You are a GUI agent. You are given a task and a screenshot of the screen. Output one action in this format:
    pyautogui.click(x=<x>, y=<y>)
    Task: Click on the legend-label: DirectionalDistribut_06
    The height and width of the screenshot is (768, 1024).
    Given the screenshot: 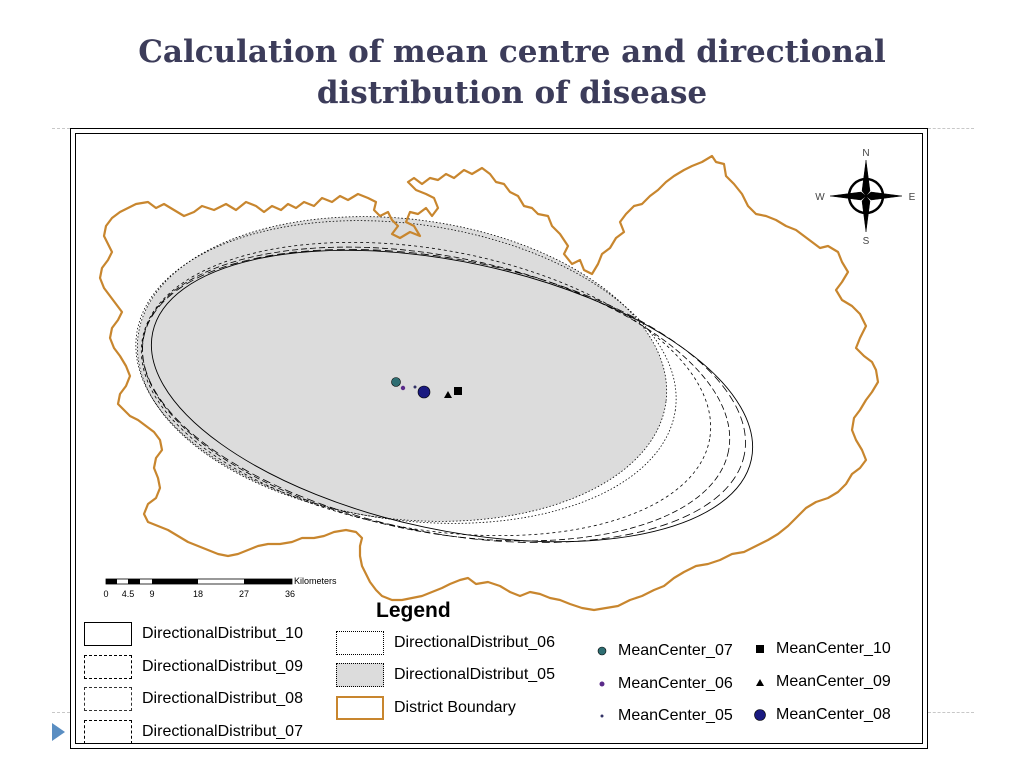 What is the action you would take?
    pyautogui.click(x=474, y=642)
    